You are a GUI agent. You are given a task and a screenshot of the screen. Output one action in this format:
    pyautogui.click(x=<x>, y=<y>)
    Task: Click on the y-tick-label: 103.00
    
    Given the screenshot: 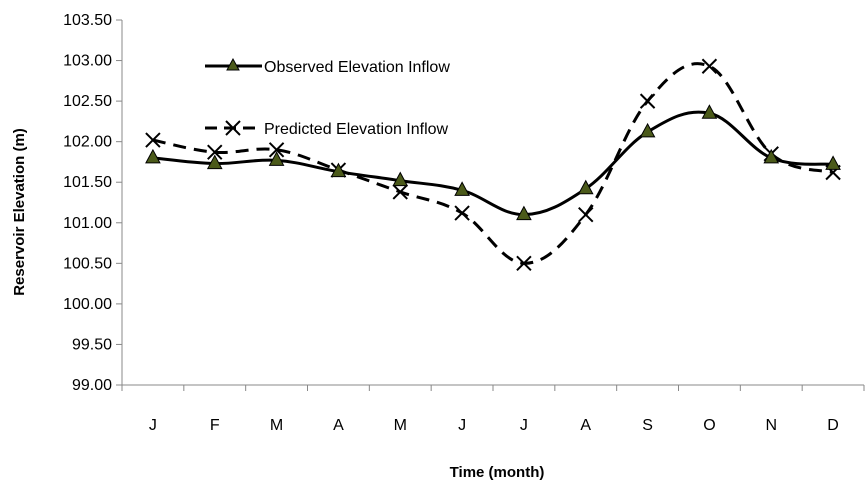 What is the action you would take?
    pyautogui.click(x=87, y=61)
    